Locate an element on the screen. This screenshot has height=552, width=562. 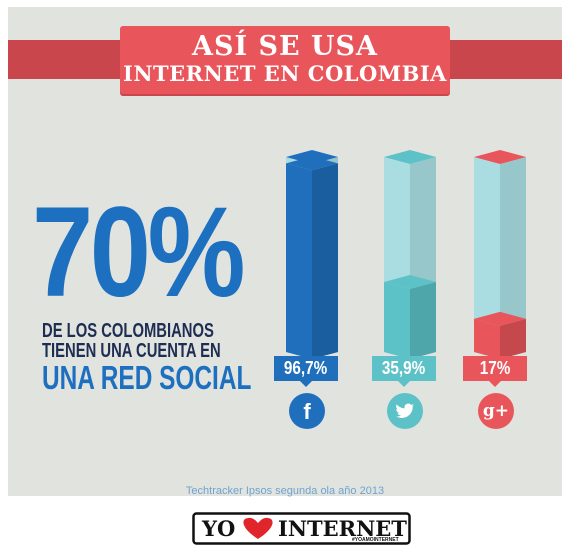
header-ribbon-right is located at coordinates (497, 59).